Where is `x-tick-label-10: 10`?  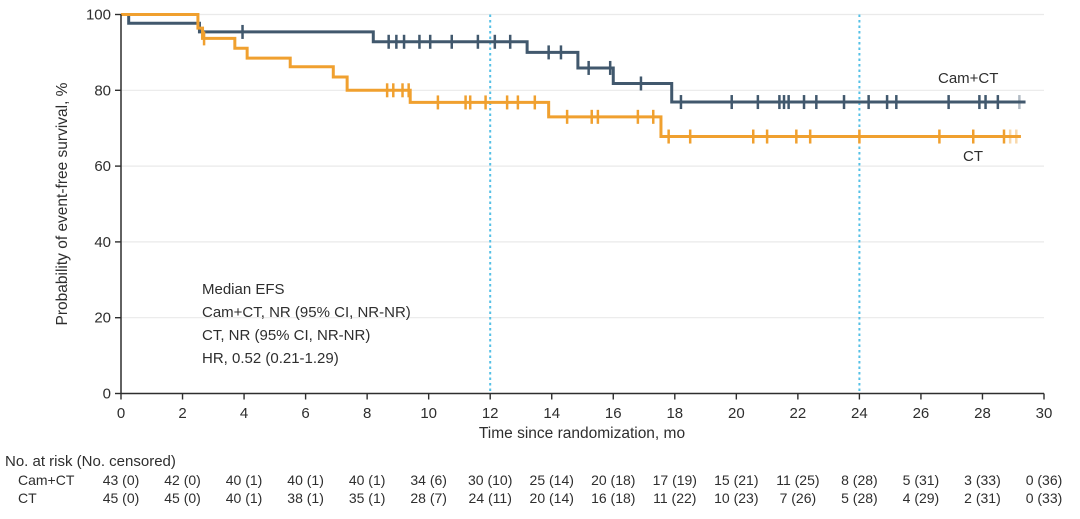
x-tick-label-10: 10 is located at coordinates (428, 413).